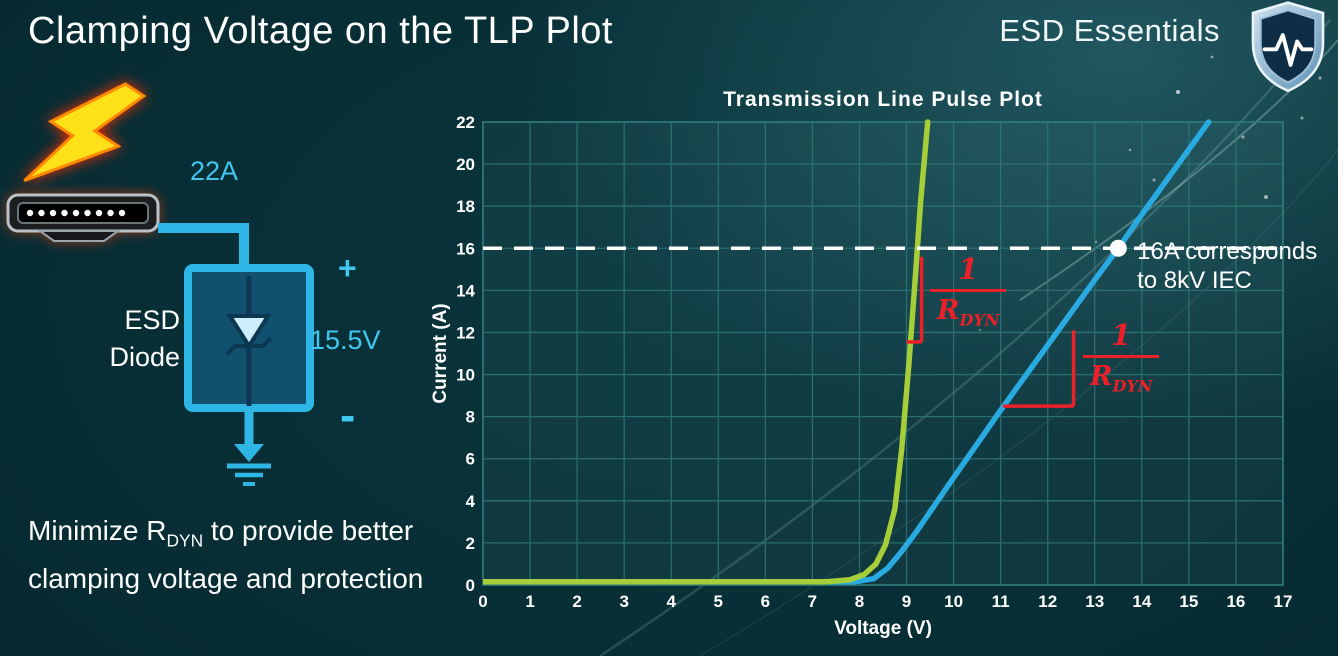 Image resolution: width=1338 pixels, height=656 pixels. I want to click on svg-text: 9, so click(906, 601).